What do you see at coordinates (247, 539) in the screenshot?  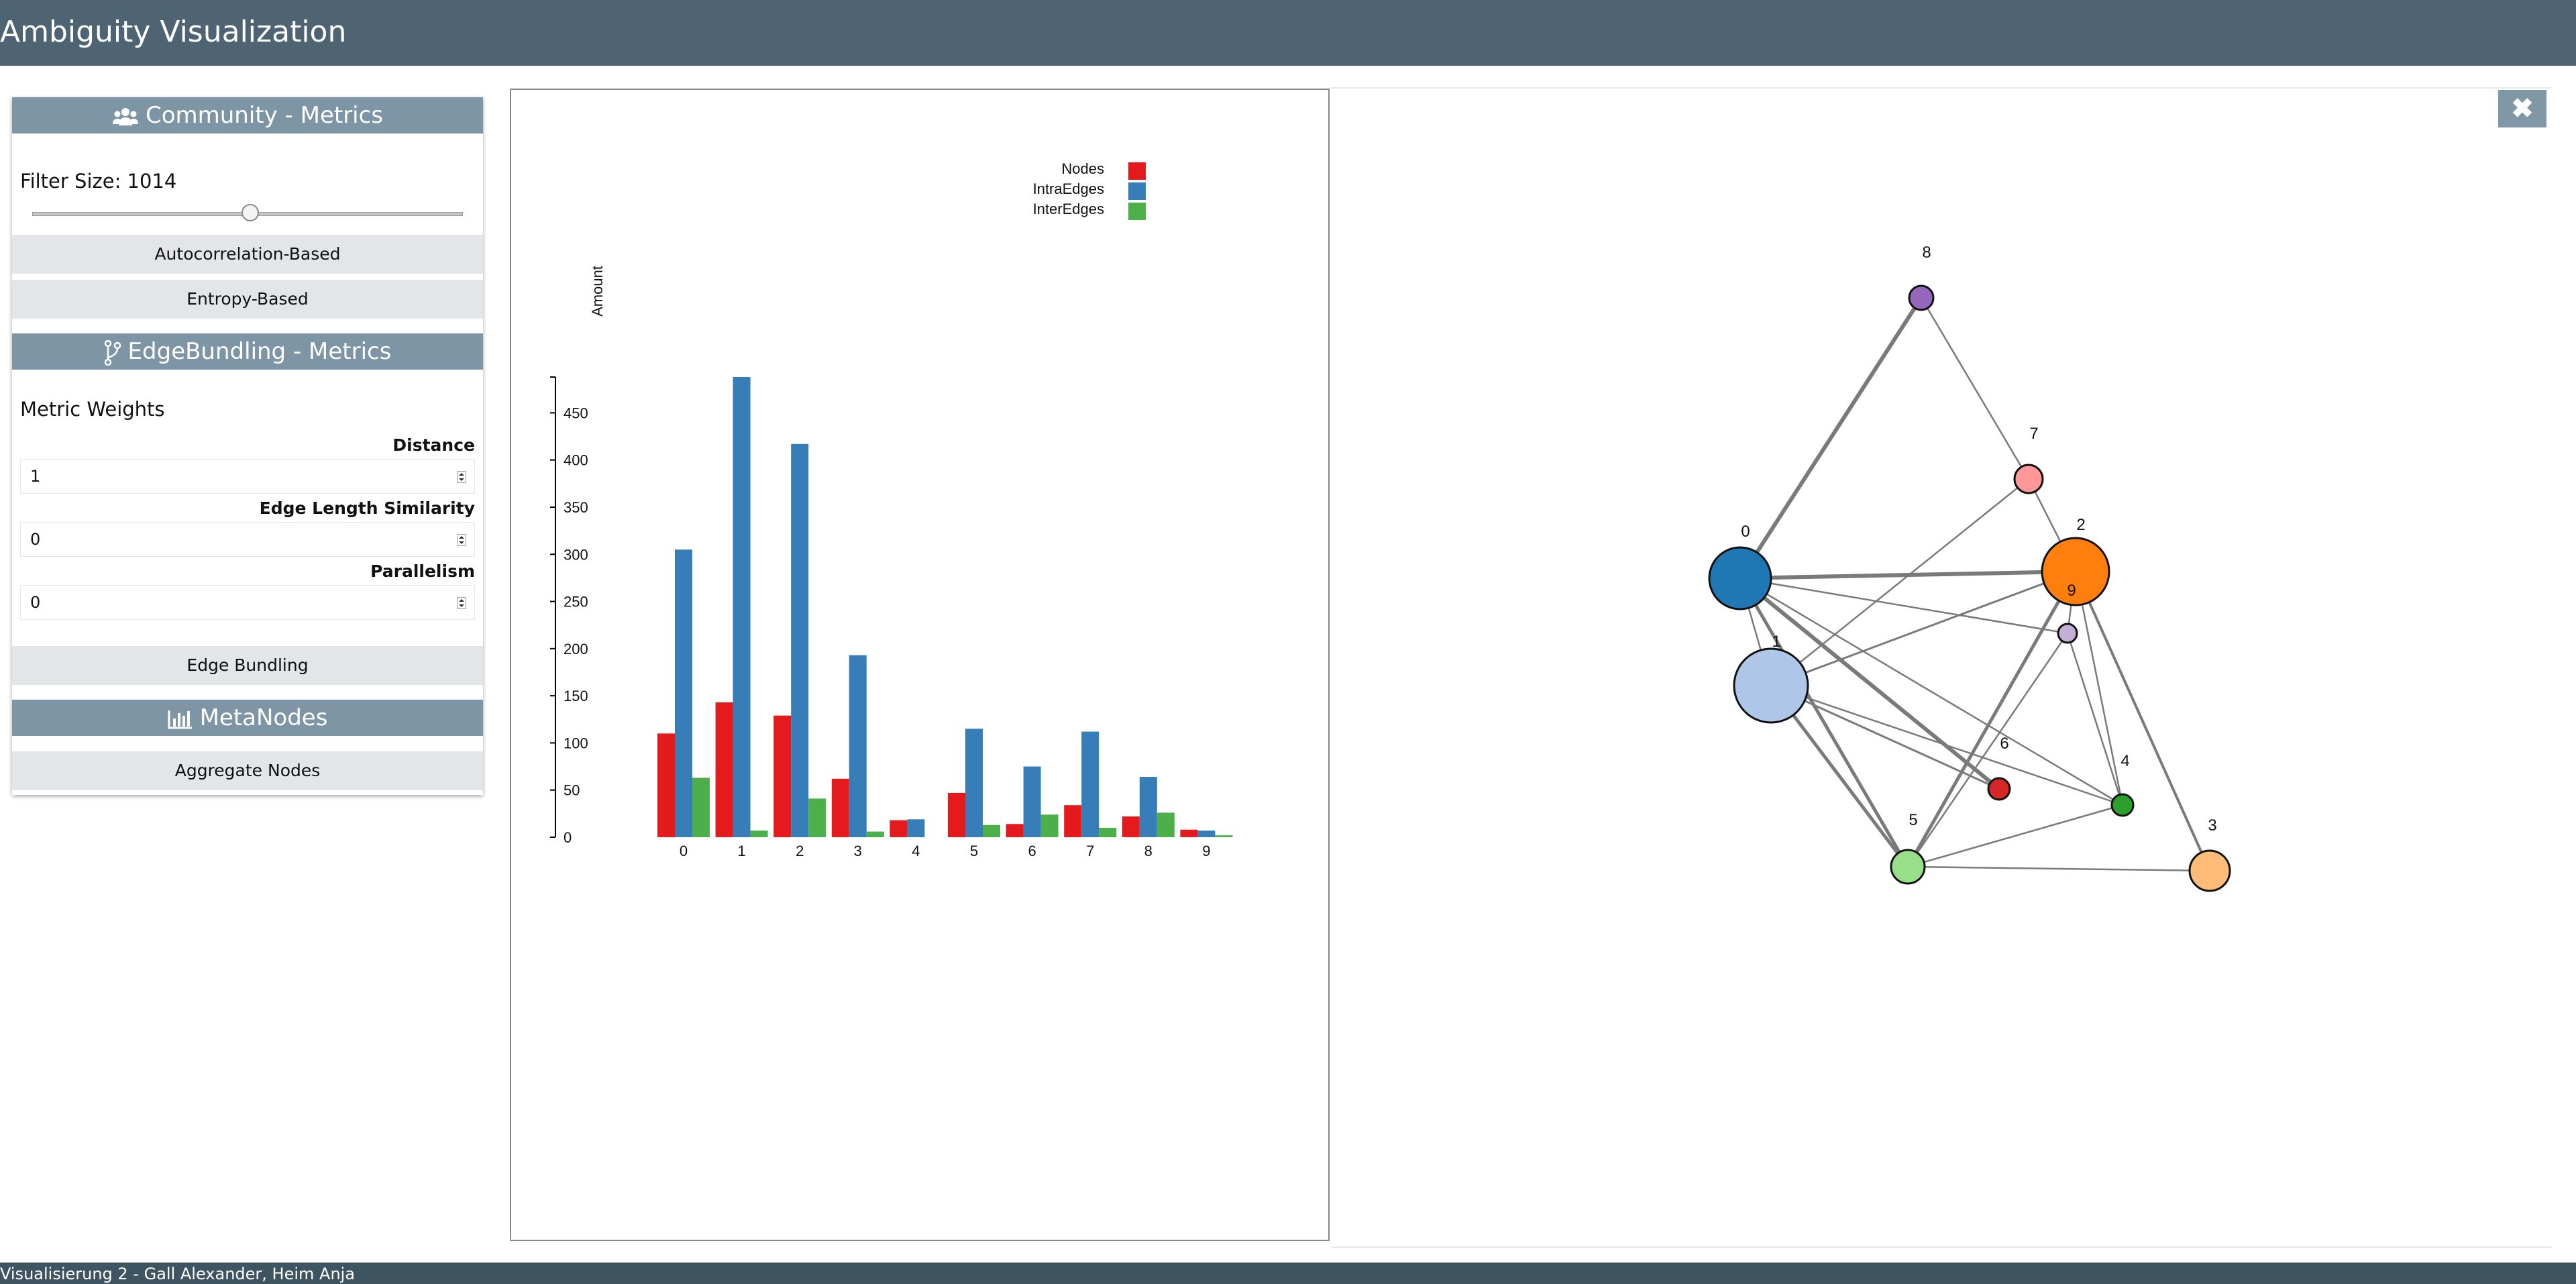 I see `edge-length-similarity-input: 0` at bounding box center [247, 539].